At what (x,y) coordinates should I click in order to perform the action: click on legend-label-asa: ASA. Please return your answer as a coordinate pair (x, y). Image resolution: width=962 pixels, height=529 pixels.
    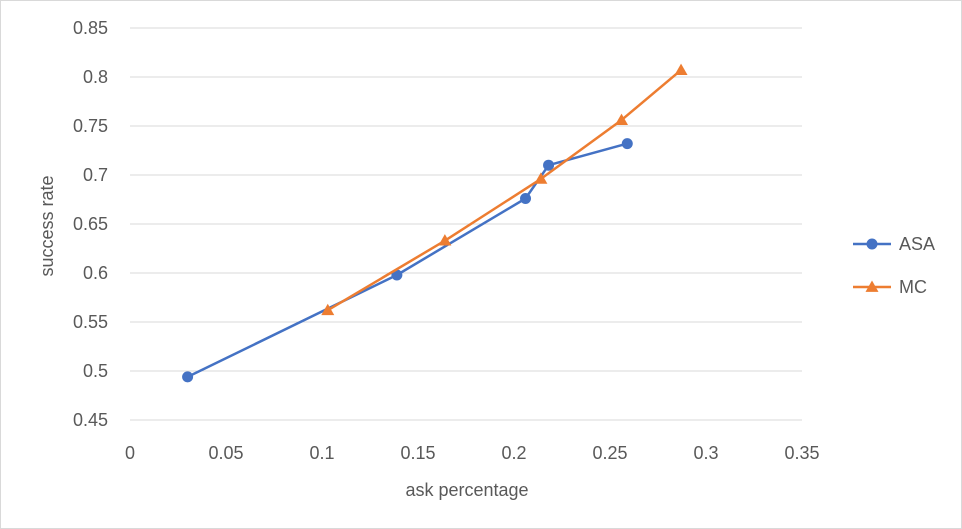
    Looking at the image, I should click on (917, 244).